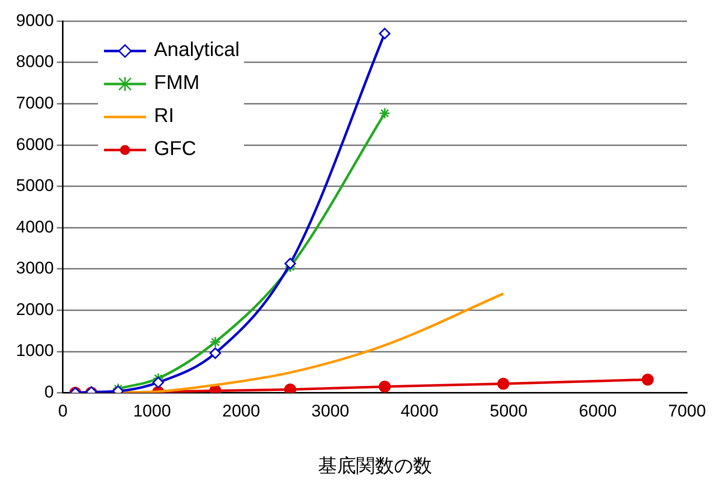 The image size is (720, 490). I want to click on x-tick-label: 5000, so click(509, 411).